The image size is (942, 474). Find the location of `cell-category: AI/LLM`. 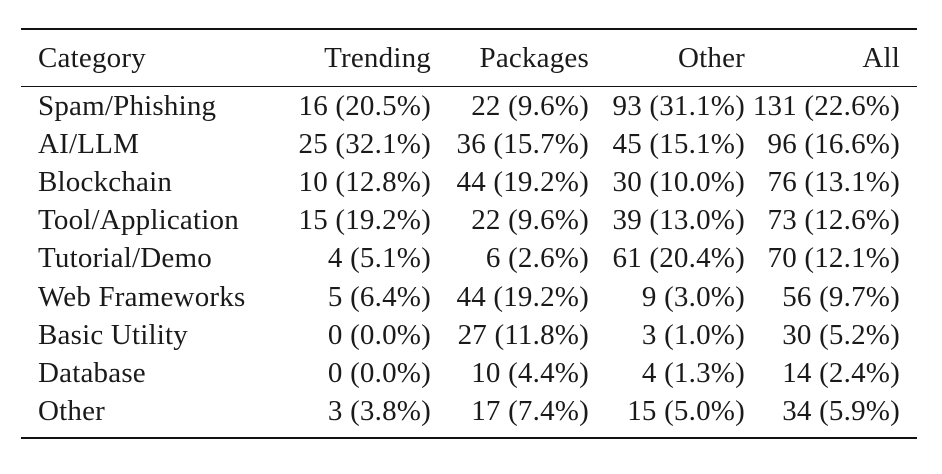

cell-category: AI/LLM is located at coordinates (89, 143).